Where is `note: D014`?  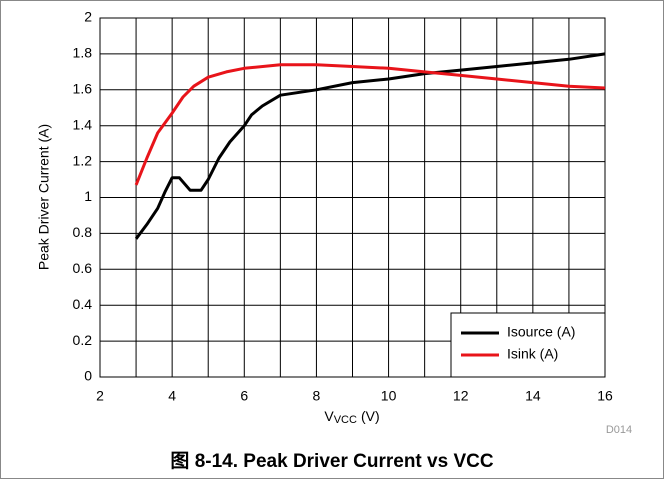 note: D014 is located at coordinates (619, 430).